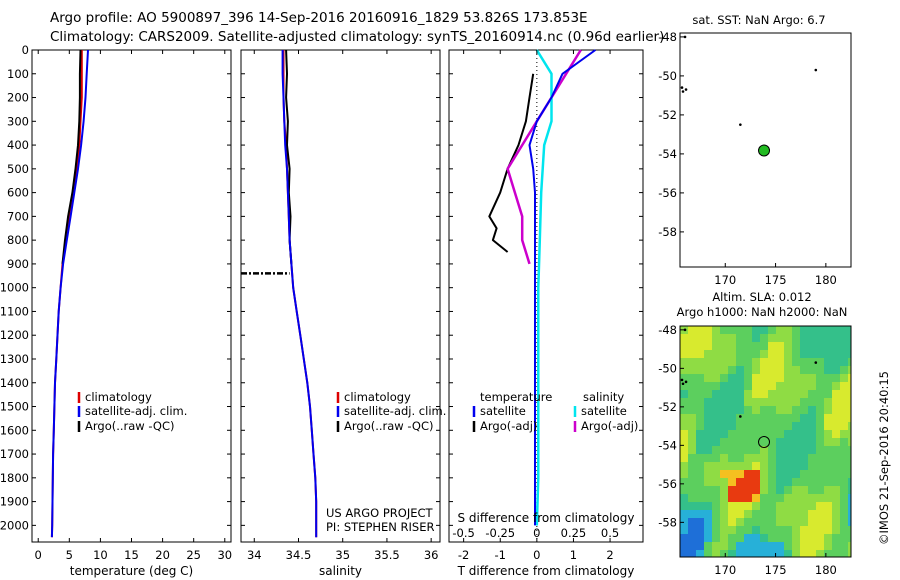  What do you see at coordinates (544, 287) in the screenshot?
I see `sdiff-satellite-line` at bounding box center [544, 287].